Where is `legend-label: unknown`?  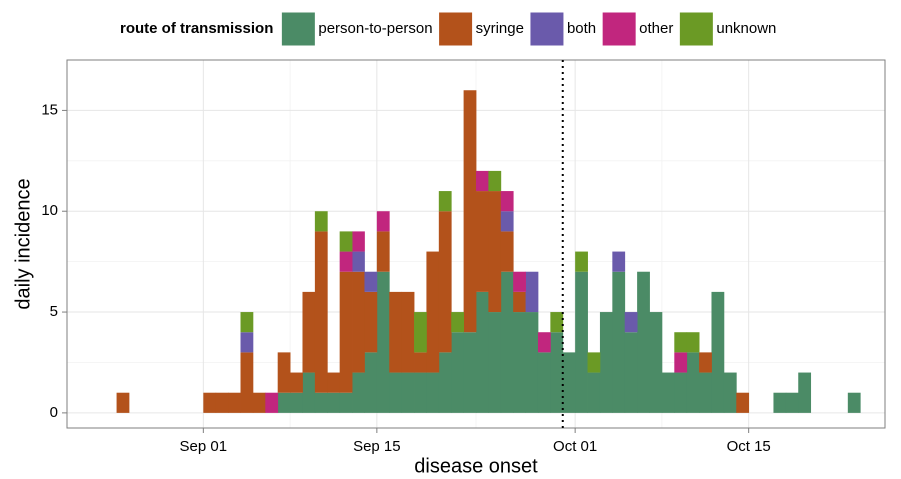
legend-label: unknown is located at coordinates (746, 28).